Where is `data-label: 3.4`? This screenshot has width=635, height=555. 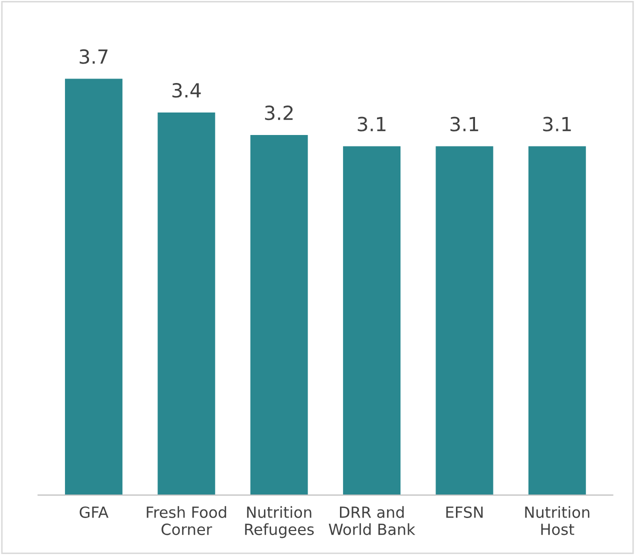 data-label: 3.4 is located at coordinates (186, 90).